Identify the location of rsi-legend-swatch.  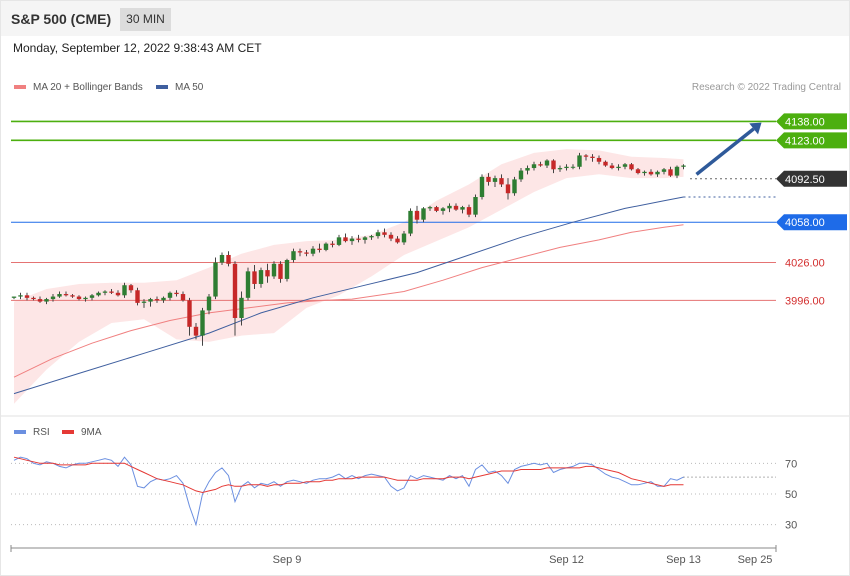
(20, 432).